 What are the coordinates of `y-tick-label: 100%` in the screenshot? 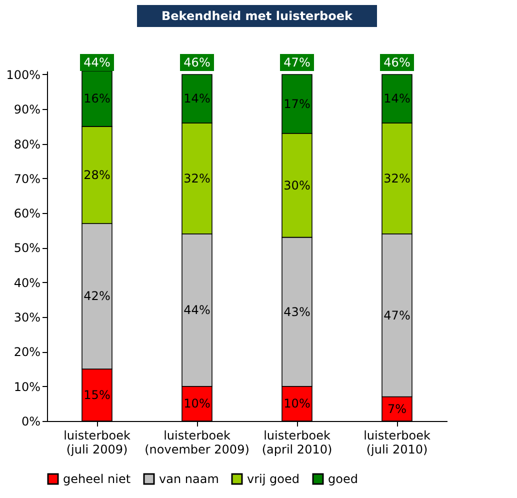 It's located at (23, 75).